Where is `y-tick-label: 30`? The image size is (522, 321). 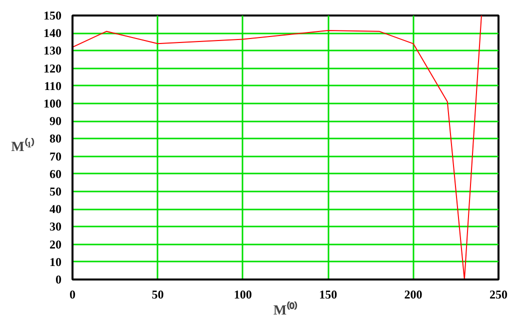 y-tick-label: 30 is located at coordinates (56, 227).